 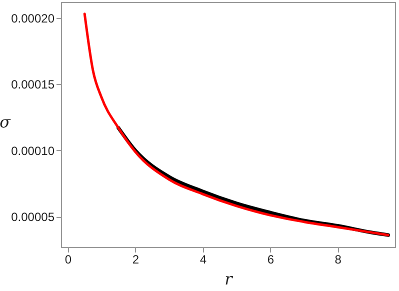 I want to click on y-axis-title: σ, so click(x=6, y=122).